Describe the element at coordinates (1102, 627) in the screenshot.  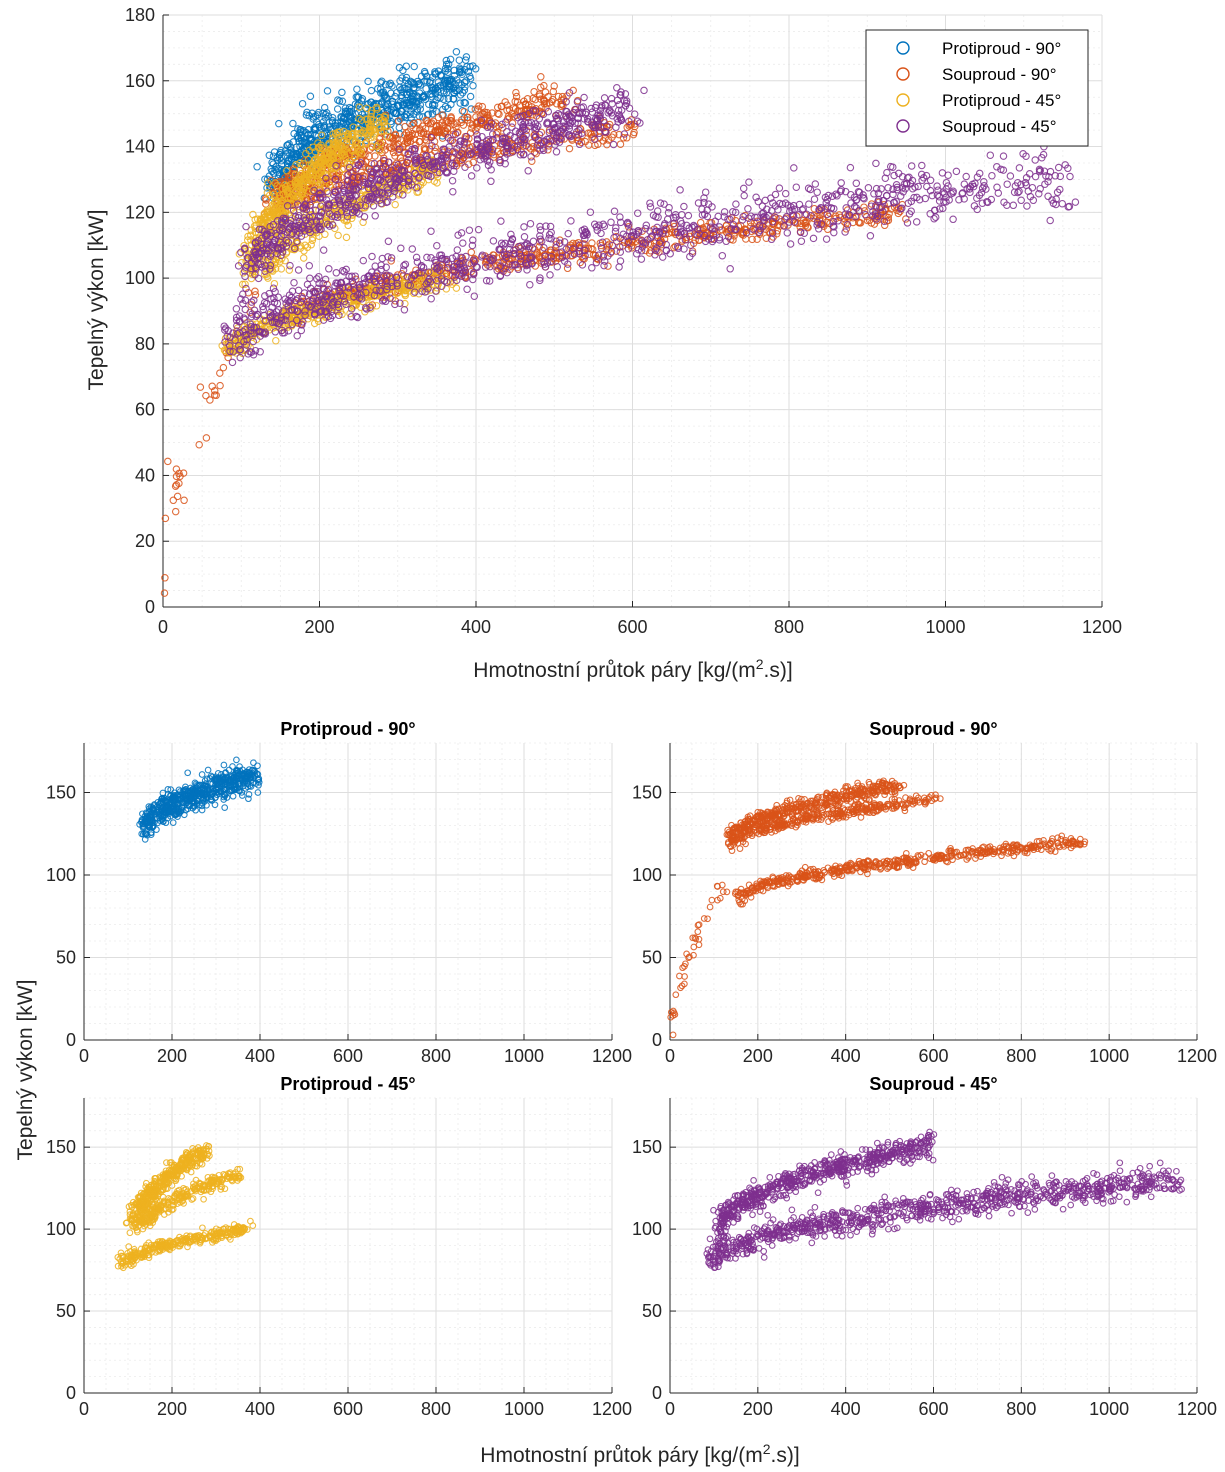
I see `x-tick-label: 1200` at that location.